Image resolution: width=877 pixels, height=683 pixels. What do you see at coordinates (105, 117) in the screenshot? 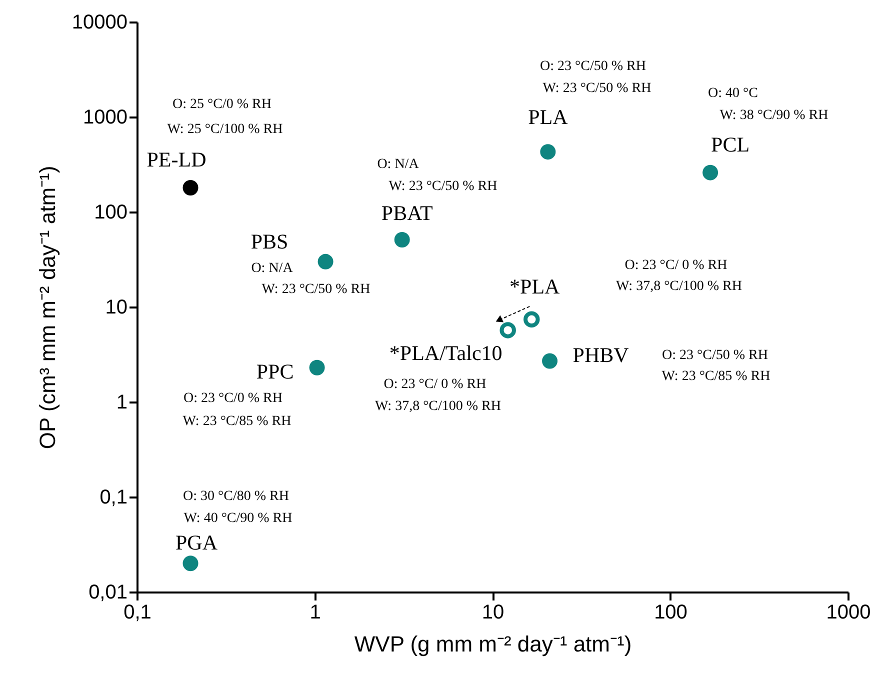
I see `y-tick-label: 1000` at bounding box center [105, 117].